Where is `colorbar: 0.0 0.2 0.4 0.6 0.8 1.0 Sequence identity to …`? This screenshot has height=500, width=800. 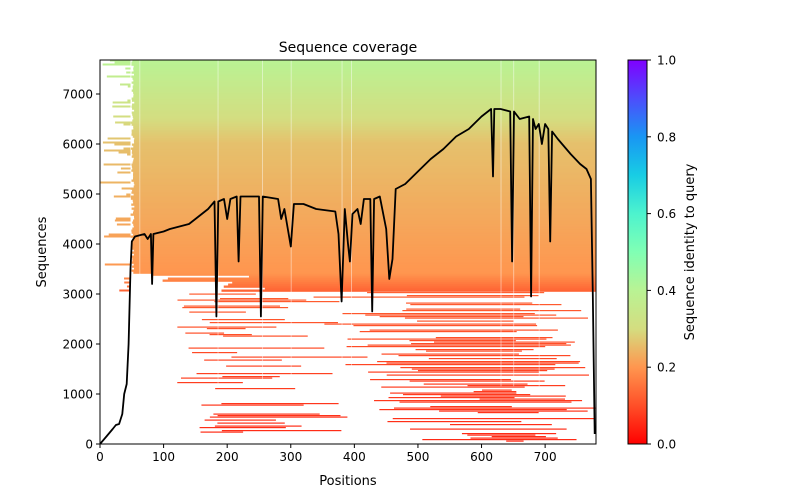
colorbar: 0.0 0.2 0.4 0.6 0.8 1.0 Sequence identity to … is located at coordinates (662, 253).